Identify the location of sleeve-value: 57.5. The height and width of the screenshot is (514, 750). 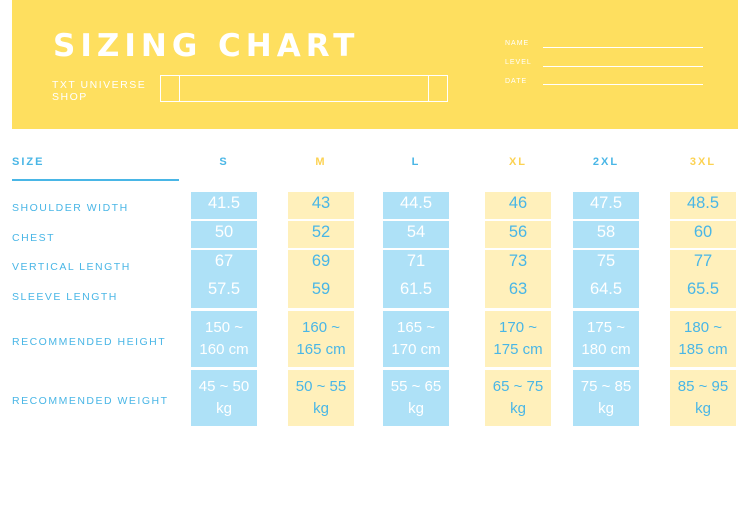
(224, 289).